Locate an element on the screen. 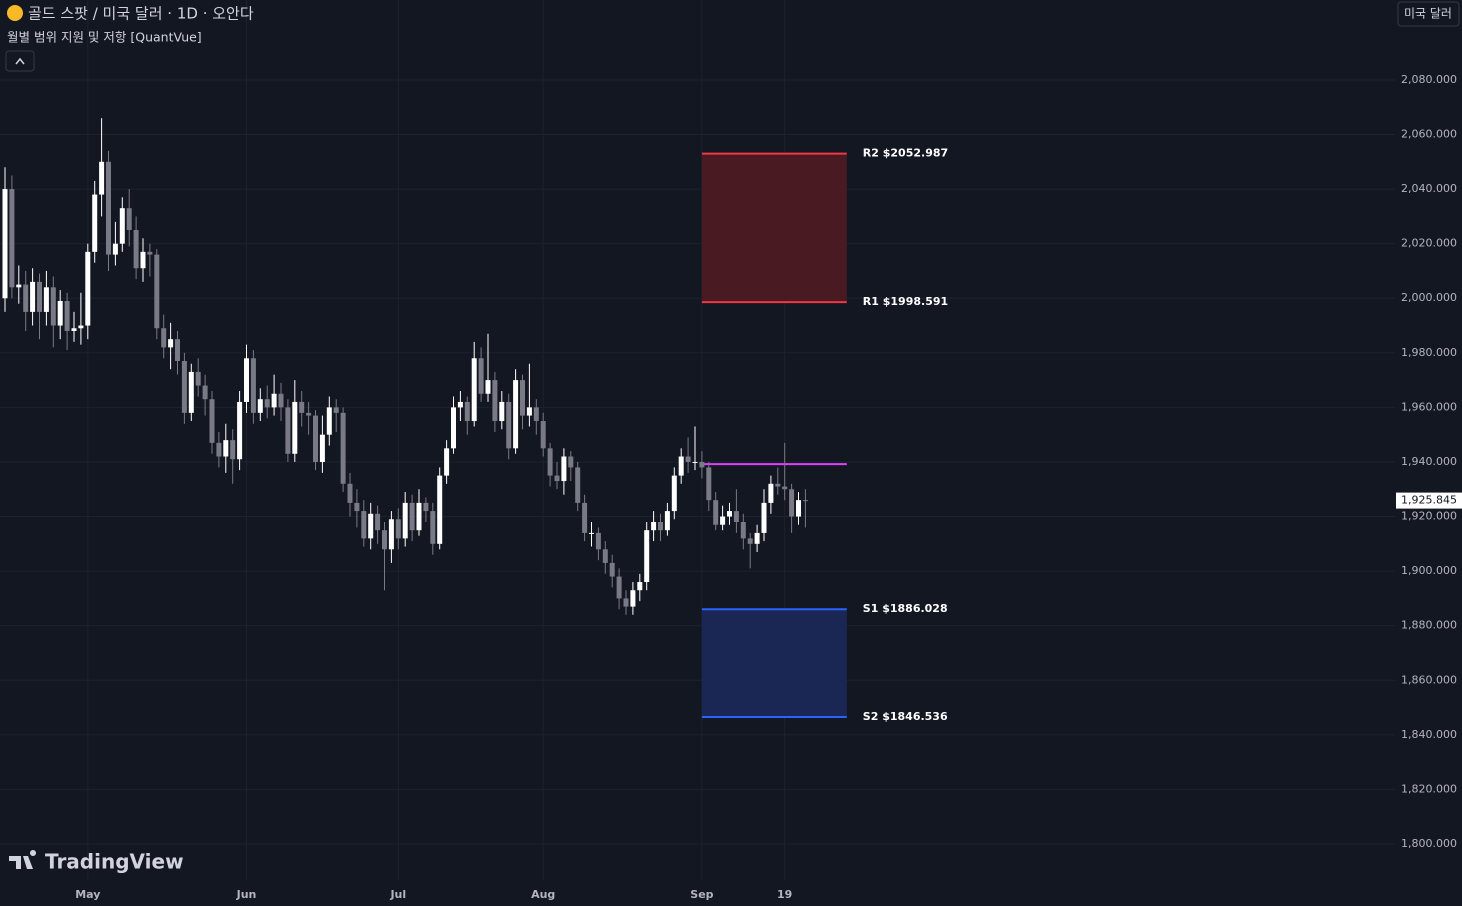 Image resolution: width=1462 pixels, height=906 pixels. y-tick-label: 1,960.000 is located at coordinates (1429, 406).